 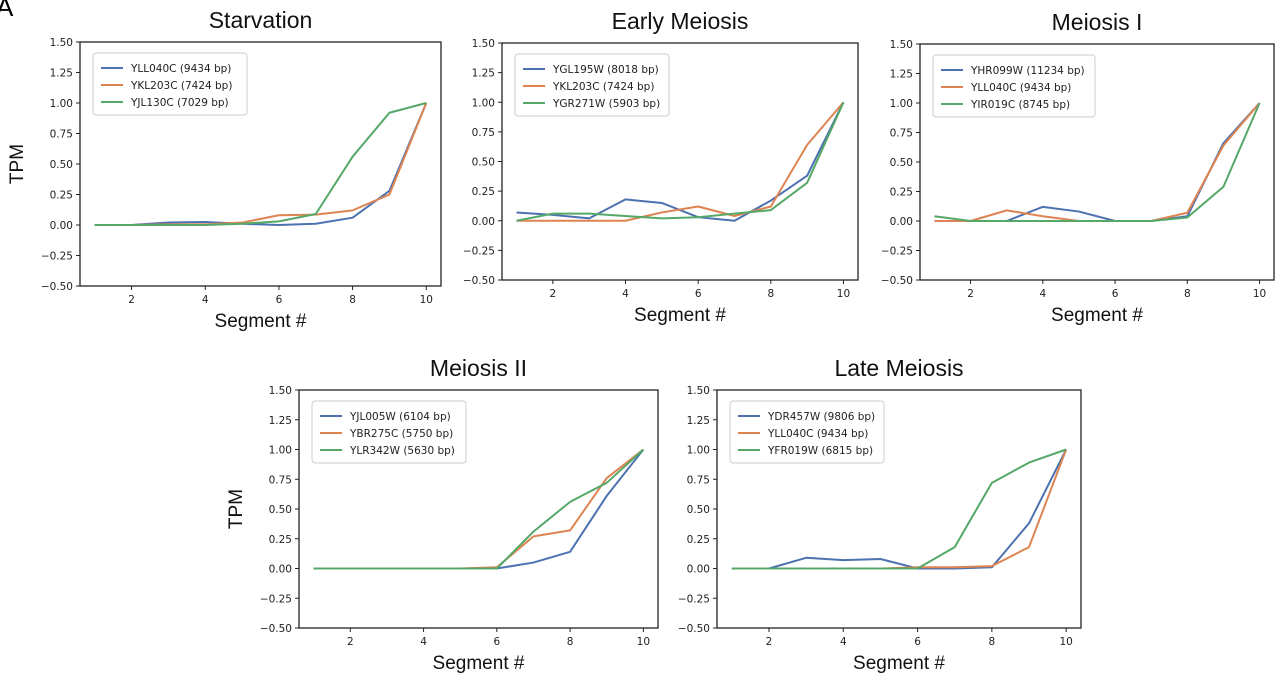 What do you see at coordinates (400, 417) in the screenshot?
I see `legend-entry: YJL005W (6104 bp)` at bounding box center [400, 417].